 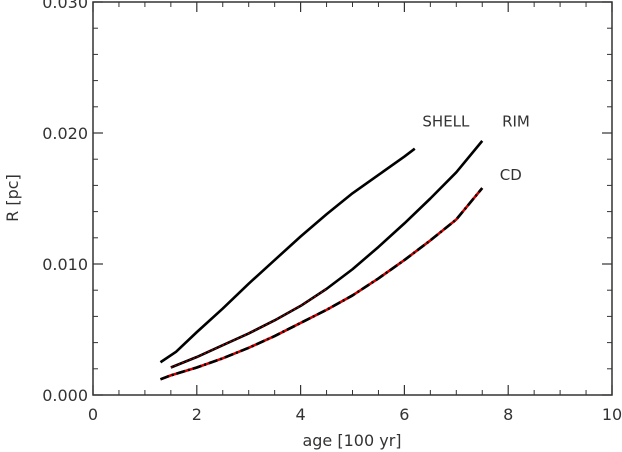 What do you see at coordinates (65, 395) in the screenshot?
I see `y-tick-label: 0.000` at bounding box center [65, 395].